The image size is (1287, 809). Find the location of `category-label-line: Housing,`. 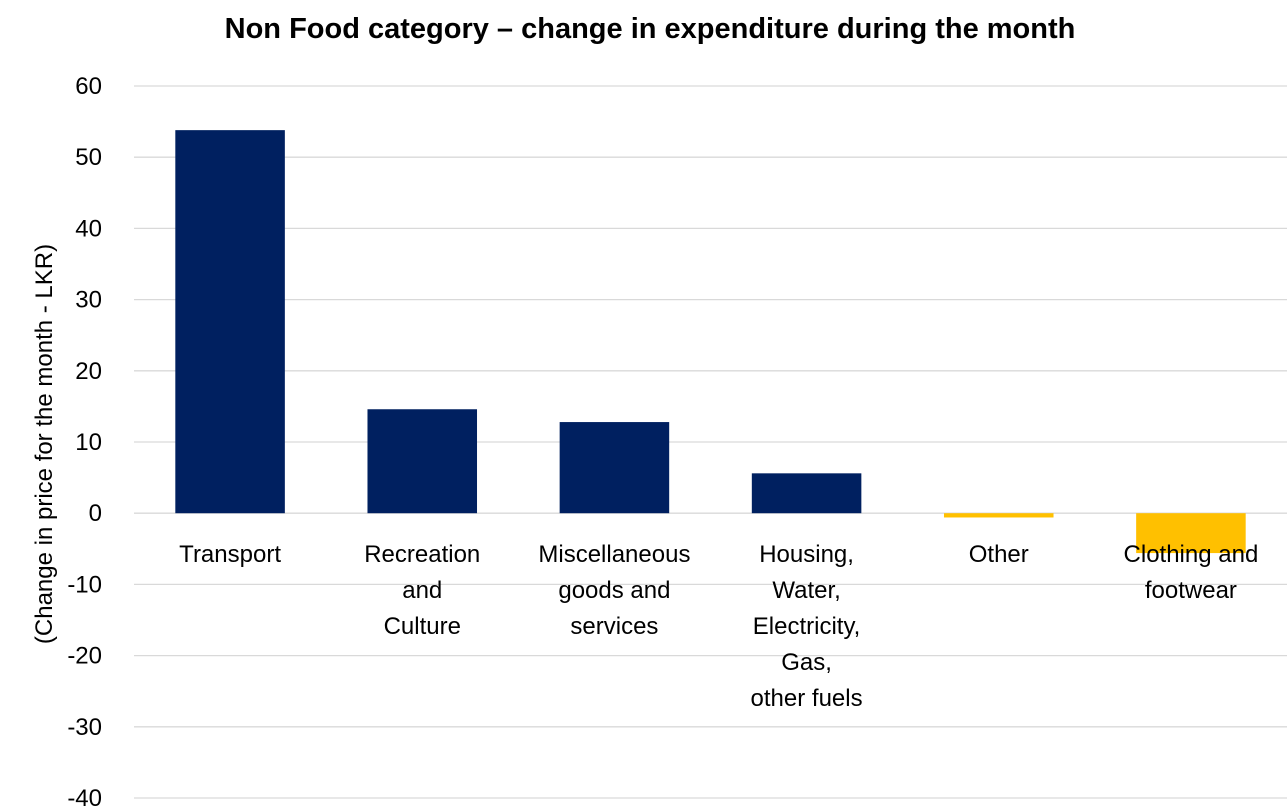

category-label-line: Housing, is located at coordinates (806, 554).